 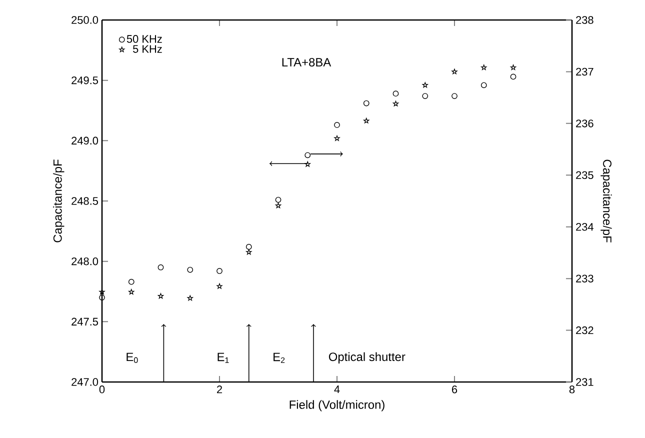 I want to click on legend-label: 50 KHz, so click(x=144, y=39).